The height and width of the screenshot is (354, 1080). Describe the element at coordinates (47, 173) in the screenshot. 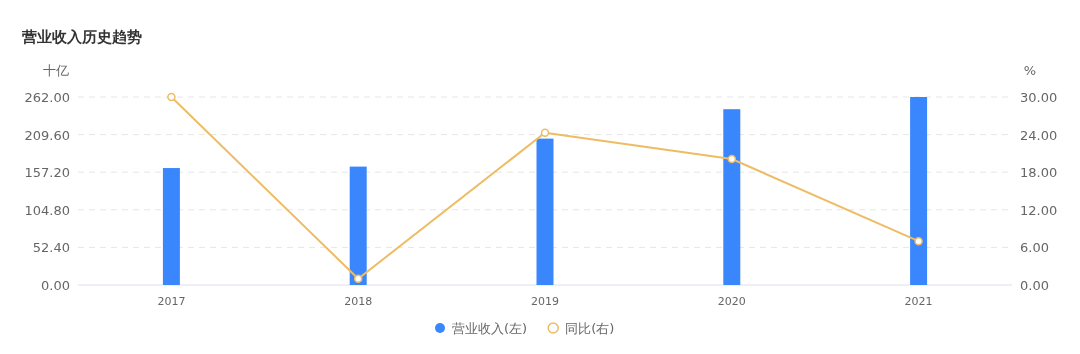

I see `y-tick-label: 157.20` at that location.